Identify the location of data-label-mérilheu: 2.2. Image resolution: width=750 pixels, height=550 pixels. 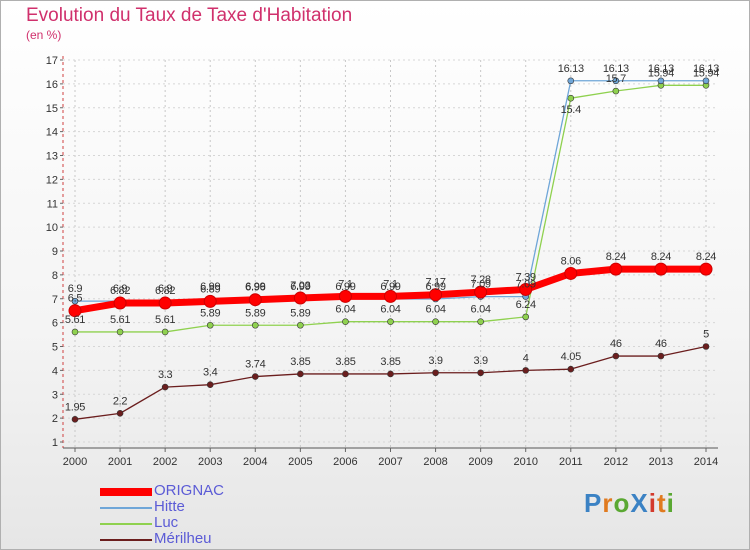
(120, 401).